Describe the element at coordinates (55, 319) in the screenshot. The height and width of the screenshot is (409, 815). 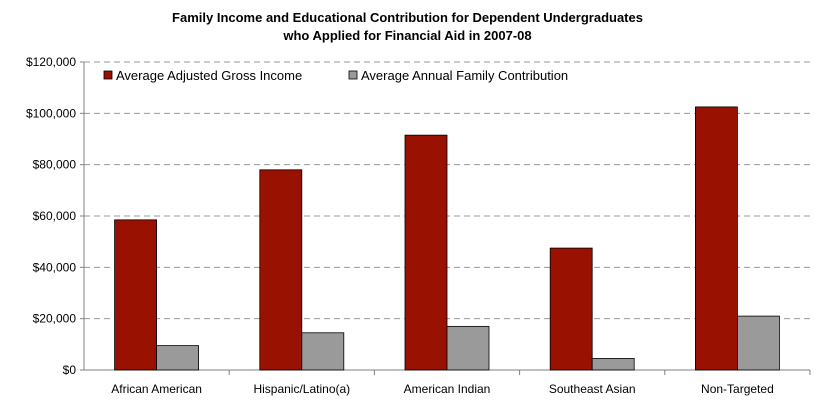
I see `y-tick-label: $20,000` at that location.